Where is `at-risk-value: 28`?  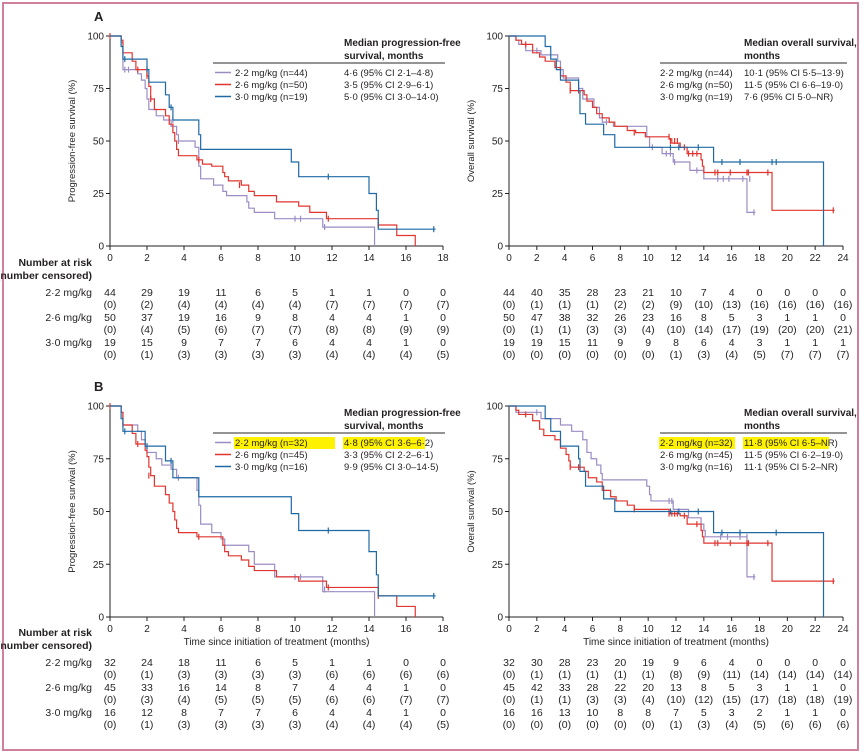
at-risk-value: 28 is located at coordinates (592, 293).